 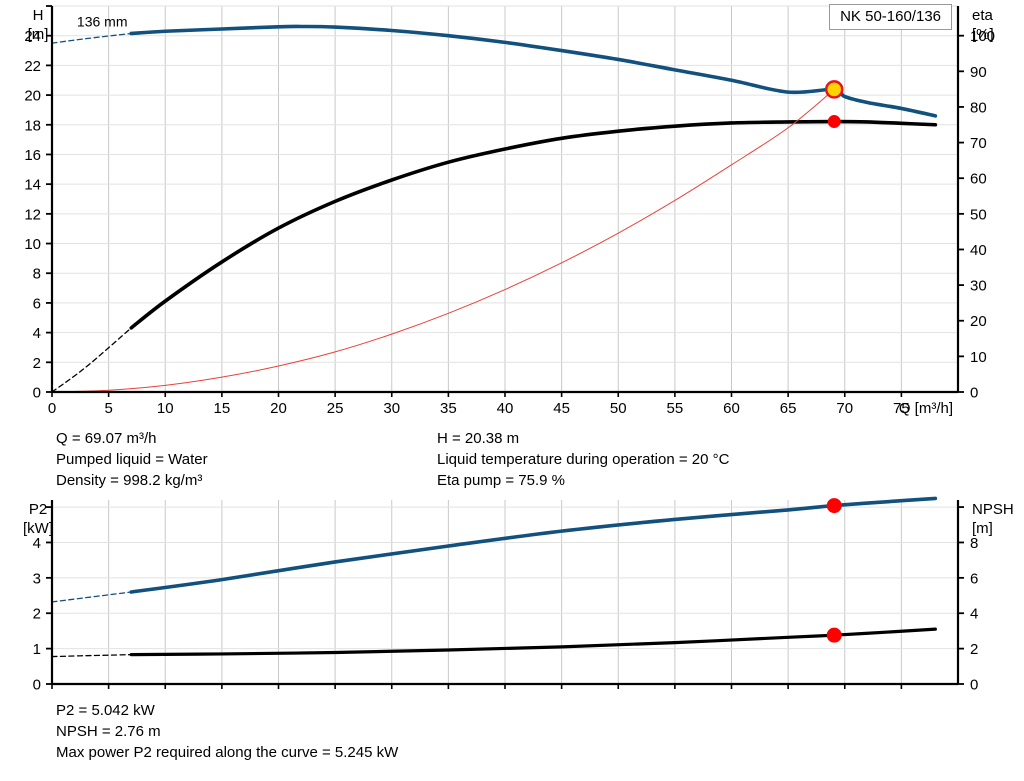 What do you see at coordinates (335, 408) in the screenshot?
I see `x-tick-label: 25` at bounding box center [335, 408].